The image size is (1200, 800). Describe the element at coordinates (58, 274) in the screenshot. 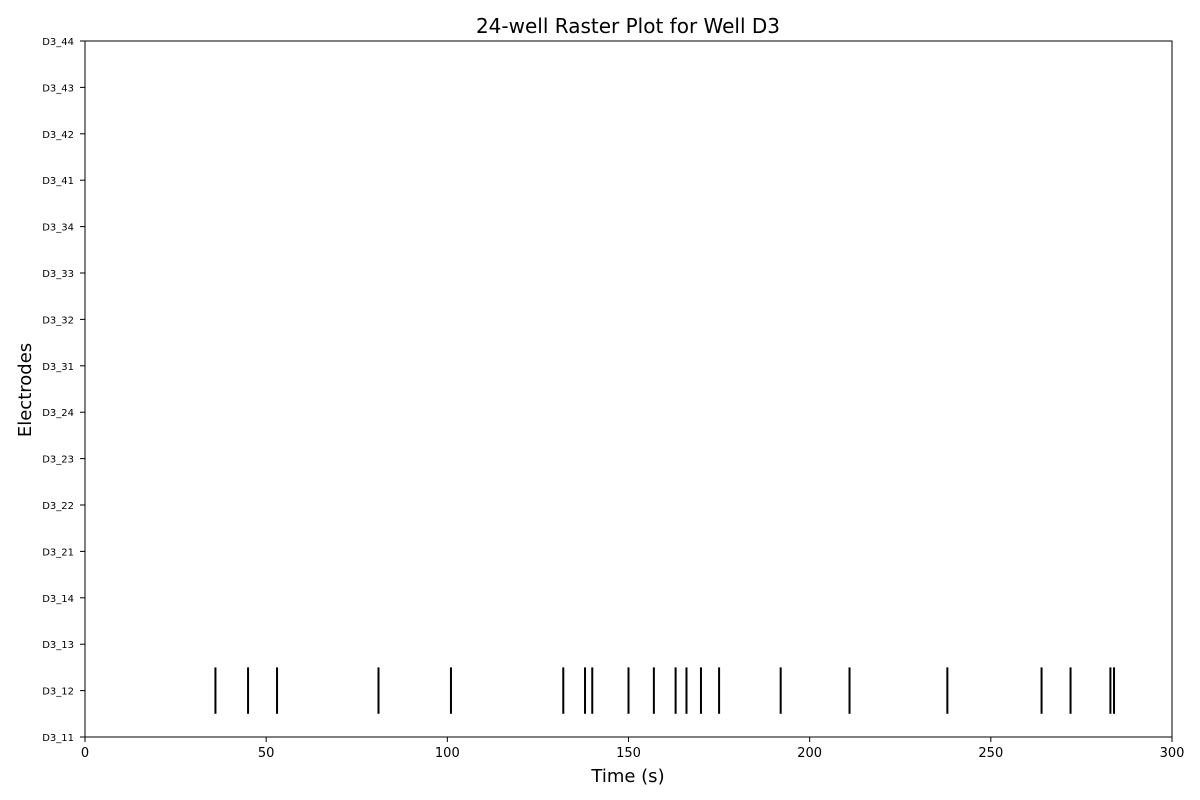

I see `y-tick-label: D3_33` at that location.